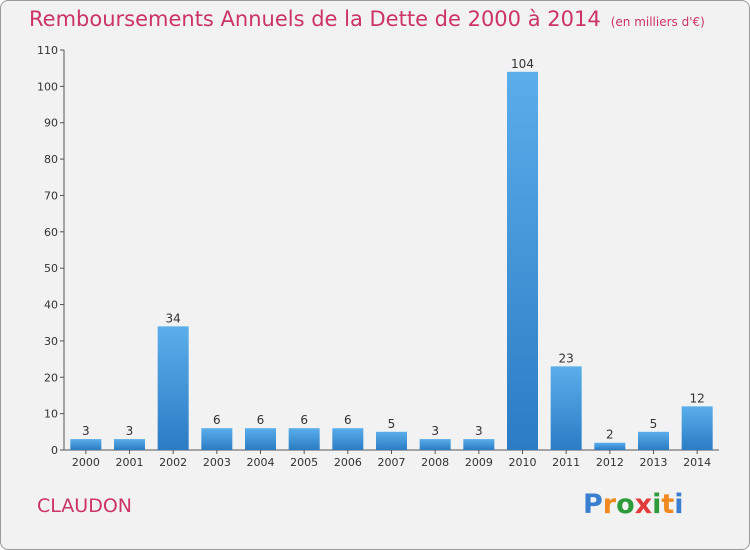 This screenshot has width=750, height=550. What do you see at coordinates (668, 504) in the screenshot?
I see `logo-letter: t` at bounding box center [668, 504].